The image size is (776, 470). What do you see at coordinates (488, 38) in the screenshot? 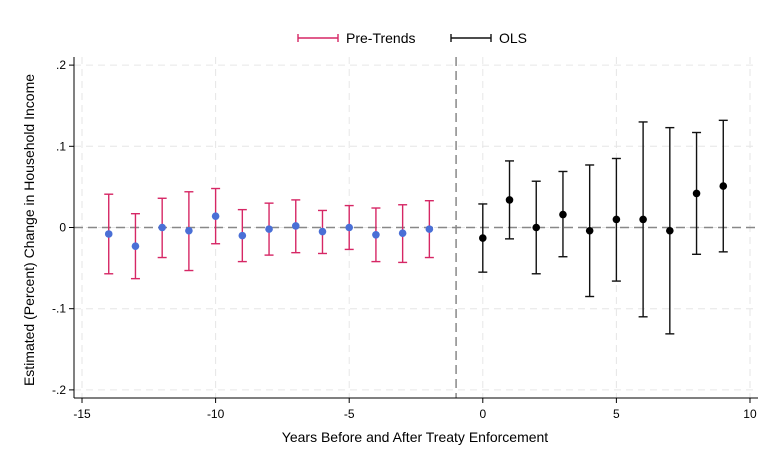
I see `legend-item-ols: OLS` at bounding box center [488, 38].